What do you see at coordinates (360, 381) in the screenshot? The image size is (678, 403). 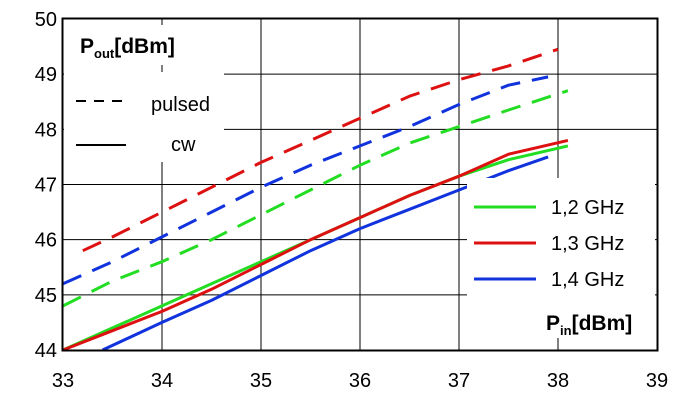 I see `x-tick-label: 36` at bounding box center [360, 381].